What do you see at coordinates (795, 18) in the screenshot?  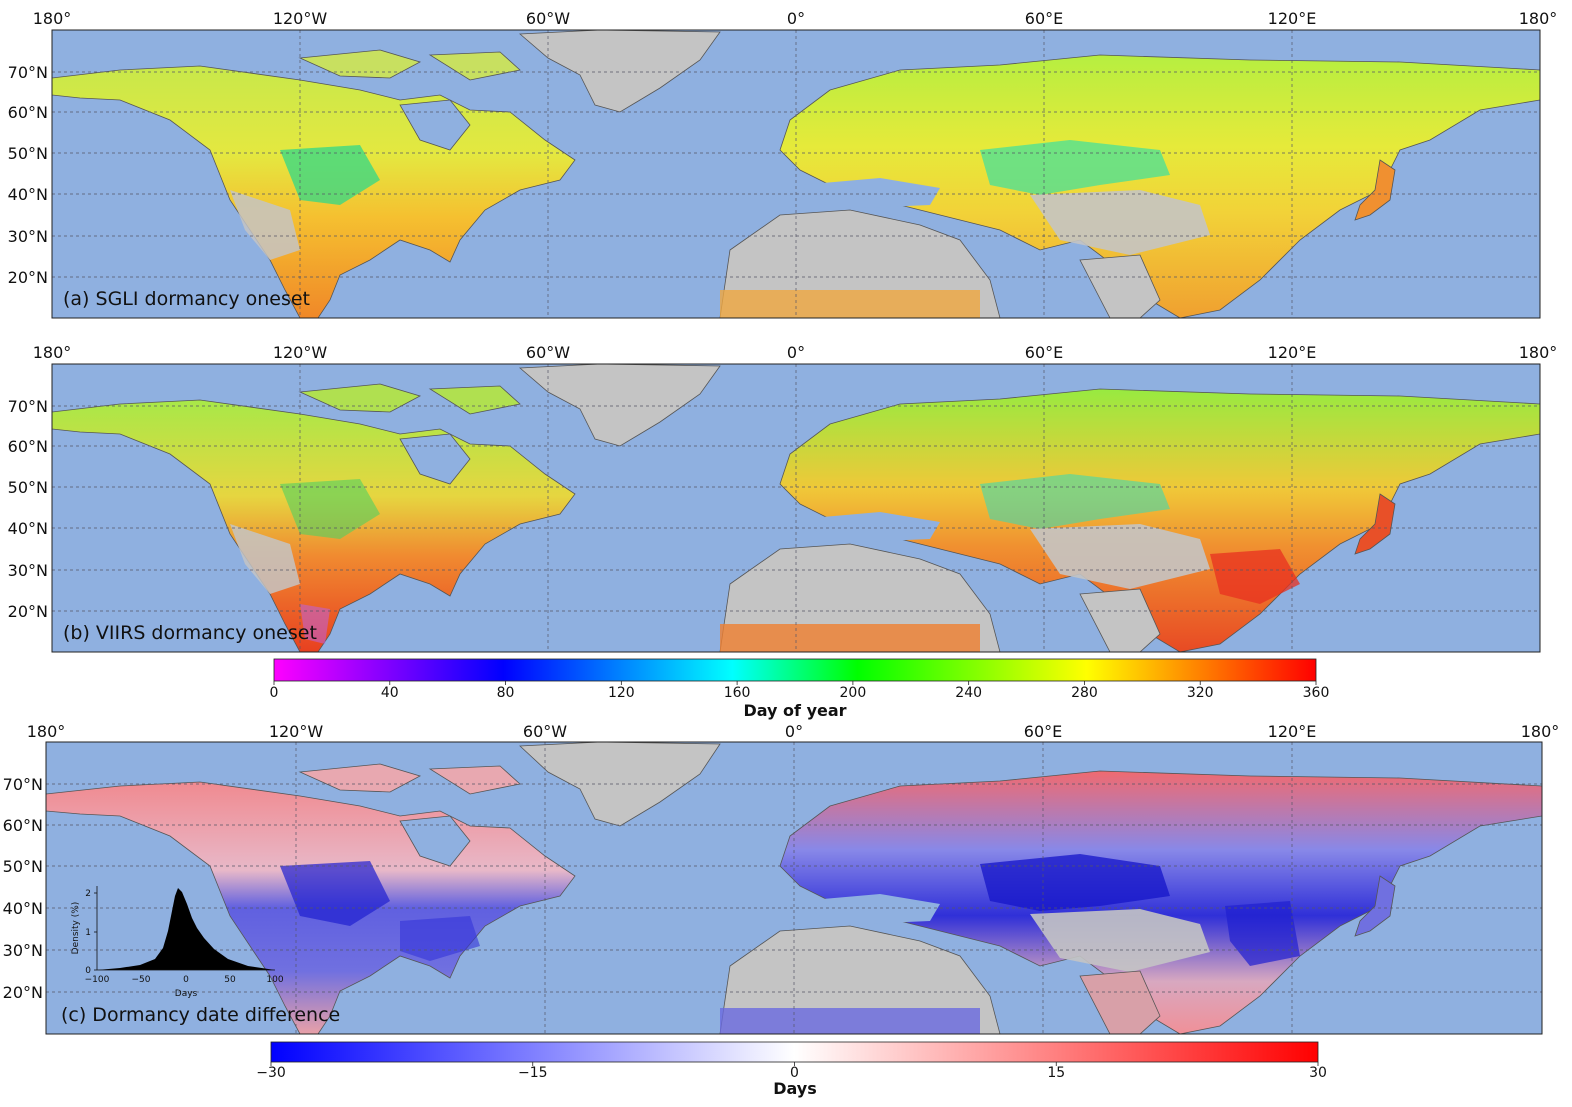 I see `lon-labels-a: 180° 120°W 60°W 0° 60°E 120°E 180°` at bounding box center [795, 18].